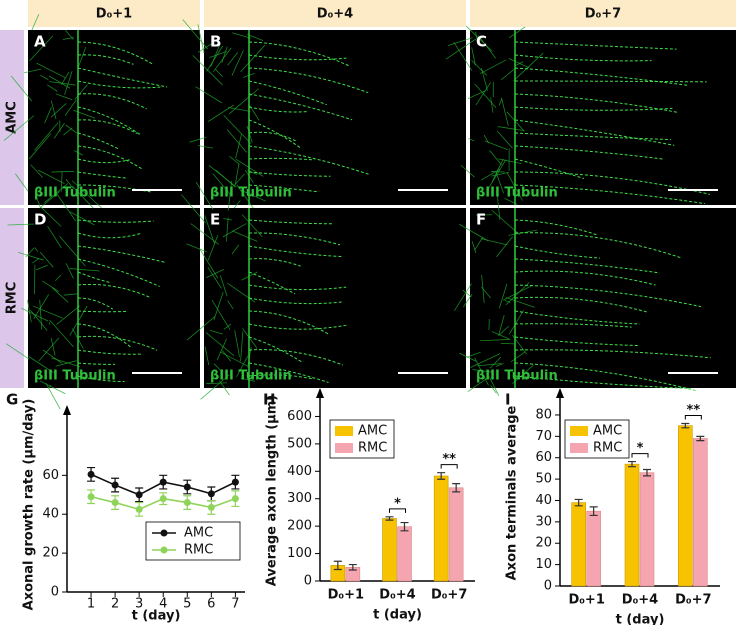  What do you see at coordinates (299, 526) in the screenshot?
I see `y-tick-label: 200` at bounding box center [299, 526].